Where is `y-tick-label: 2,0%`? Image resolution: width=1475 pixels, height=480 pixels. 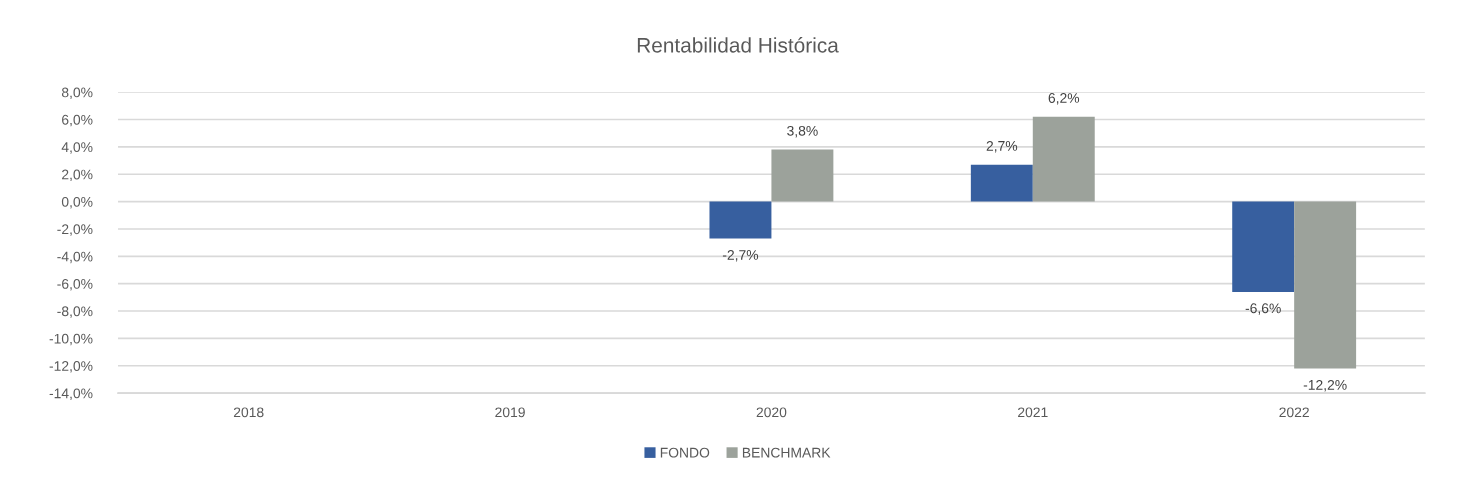
y-tick-label: 2,0% is located at coordinates (77, 175).